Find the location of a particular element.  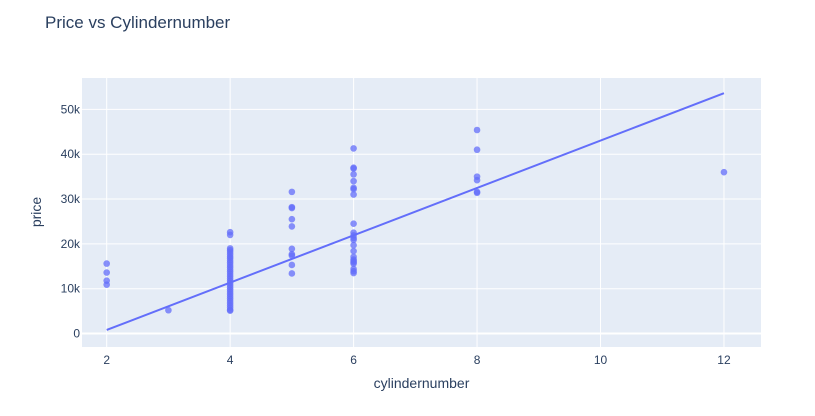

y-tick-label: 50k is located at coordinates (71, 109).